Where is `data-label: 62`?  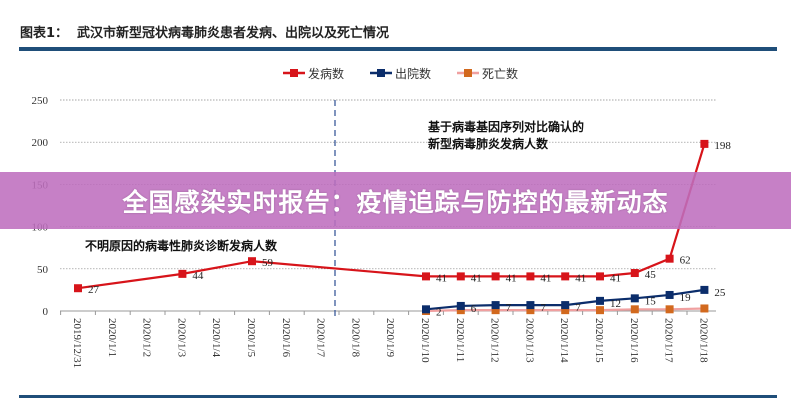
data-label: 62 is located at coordinates (685, 261).